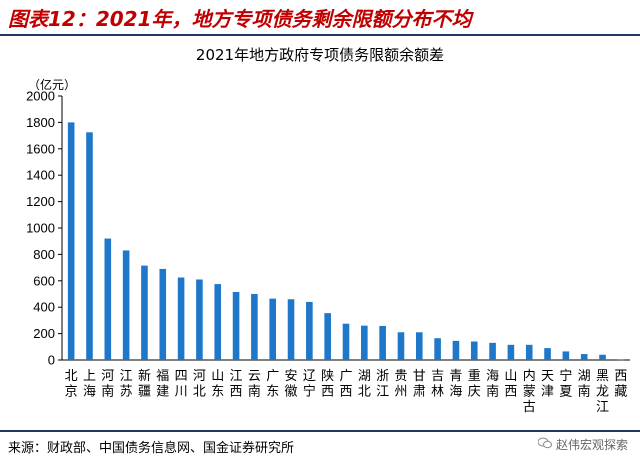 This screenshot has width=640, height=461. I want to click on figure-title: 图表12：2021年，地方专项债务剩余限额分布不均, so click(240, 19).